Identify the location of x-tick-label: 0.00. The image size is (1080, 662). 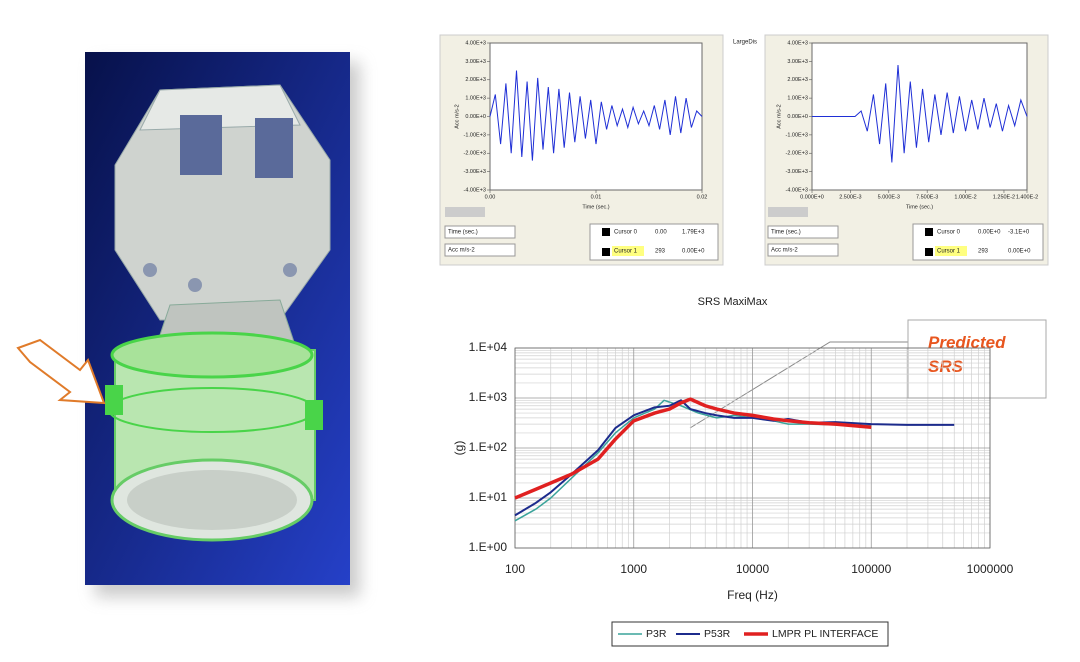
(490, 197).